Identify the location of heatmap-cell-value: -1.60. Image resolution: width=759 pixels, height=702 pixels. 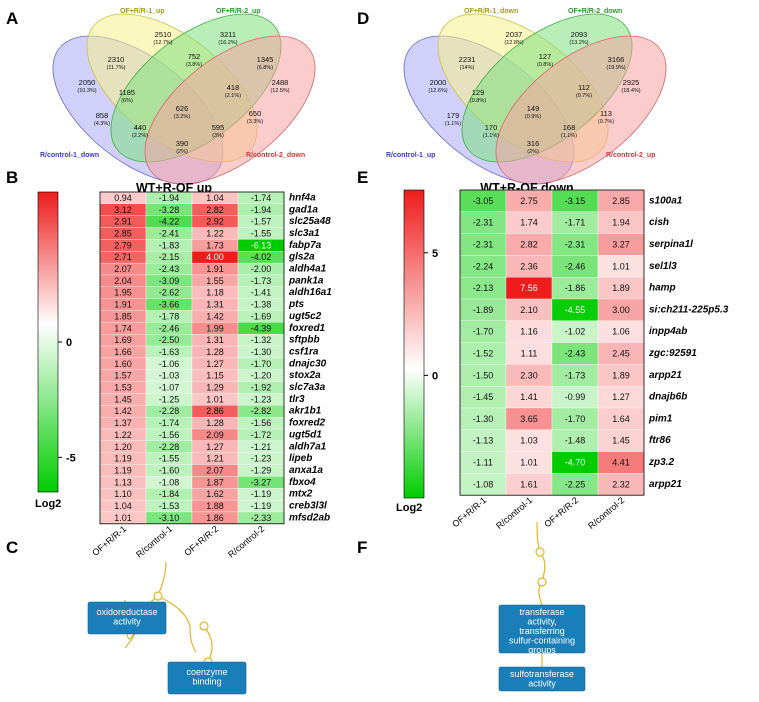
(169, 470).